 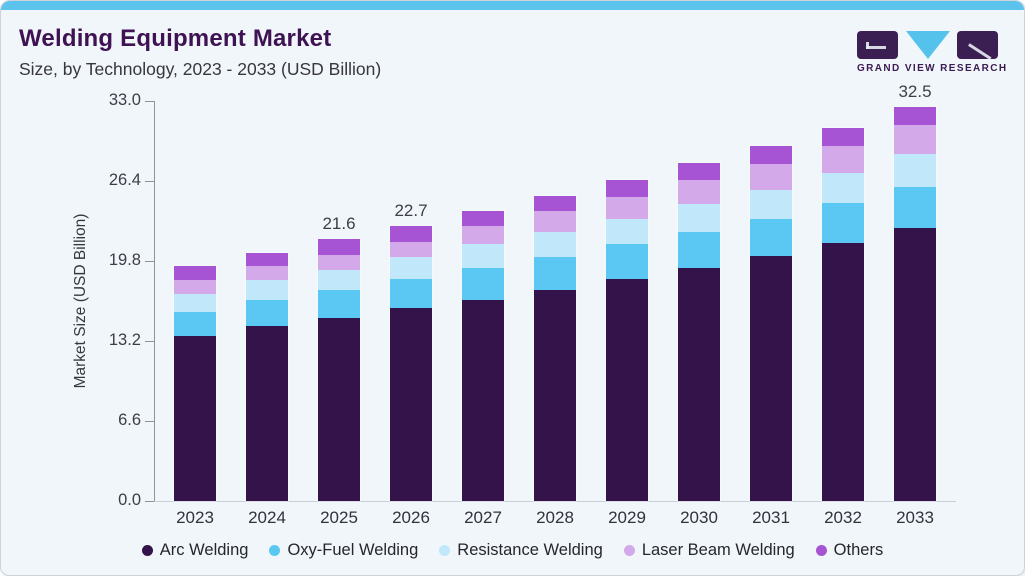 I want to click on y-tick-label: 19.8, so click(x=124, y=260).